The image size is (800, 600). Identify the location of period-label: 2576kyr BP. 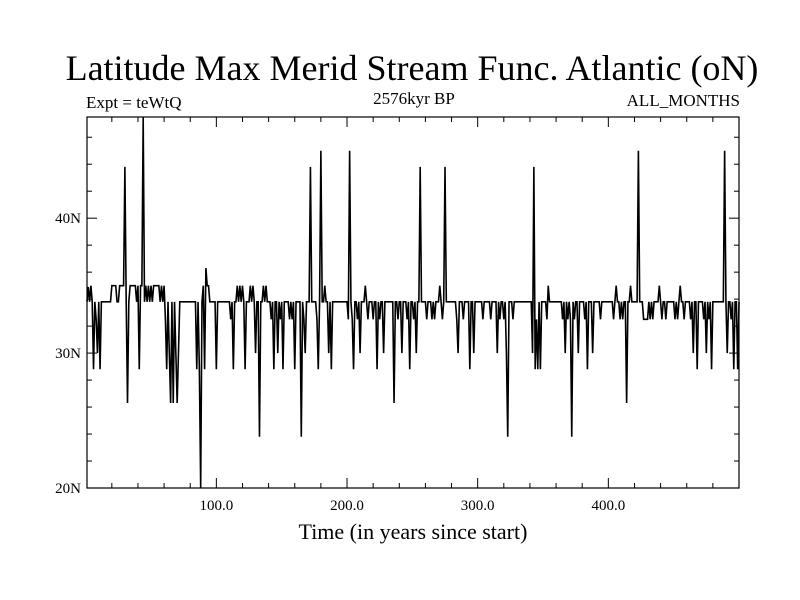
(414, 98).